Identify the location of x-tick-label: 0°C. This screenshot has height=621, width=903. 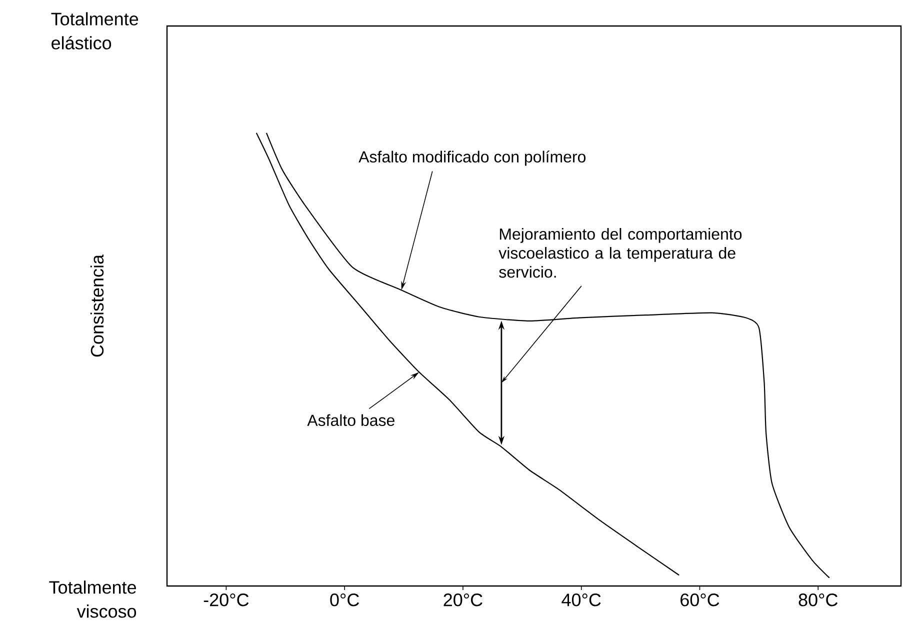
(344, 600).